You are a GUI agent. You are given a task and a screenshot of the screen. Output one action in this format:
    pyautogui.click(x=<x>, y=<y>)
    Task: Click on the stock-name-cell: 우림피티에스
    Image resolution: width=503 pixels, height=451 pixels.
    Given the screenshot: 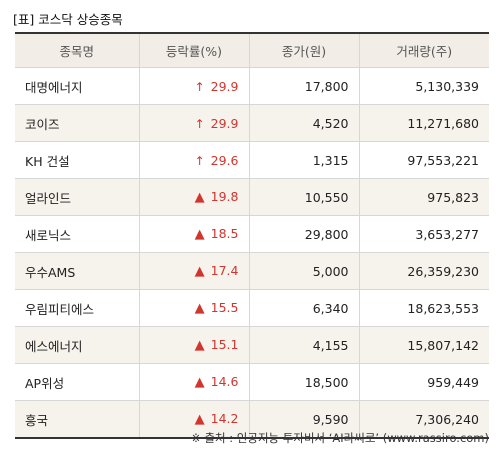 What is the action you would take?
    pyautogui.click(x=77, y=308)
    